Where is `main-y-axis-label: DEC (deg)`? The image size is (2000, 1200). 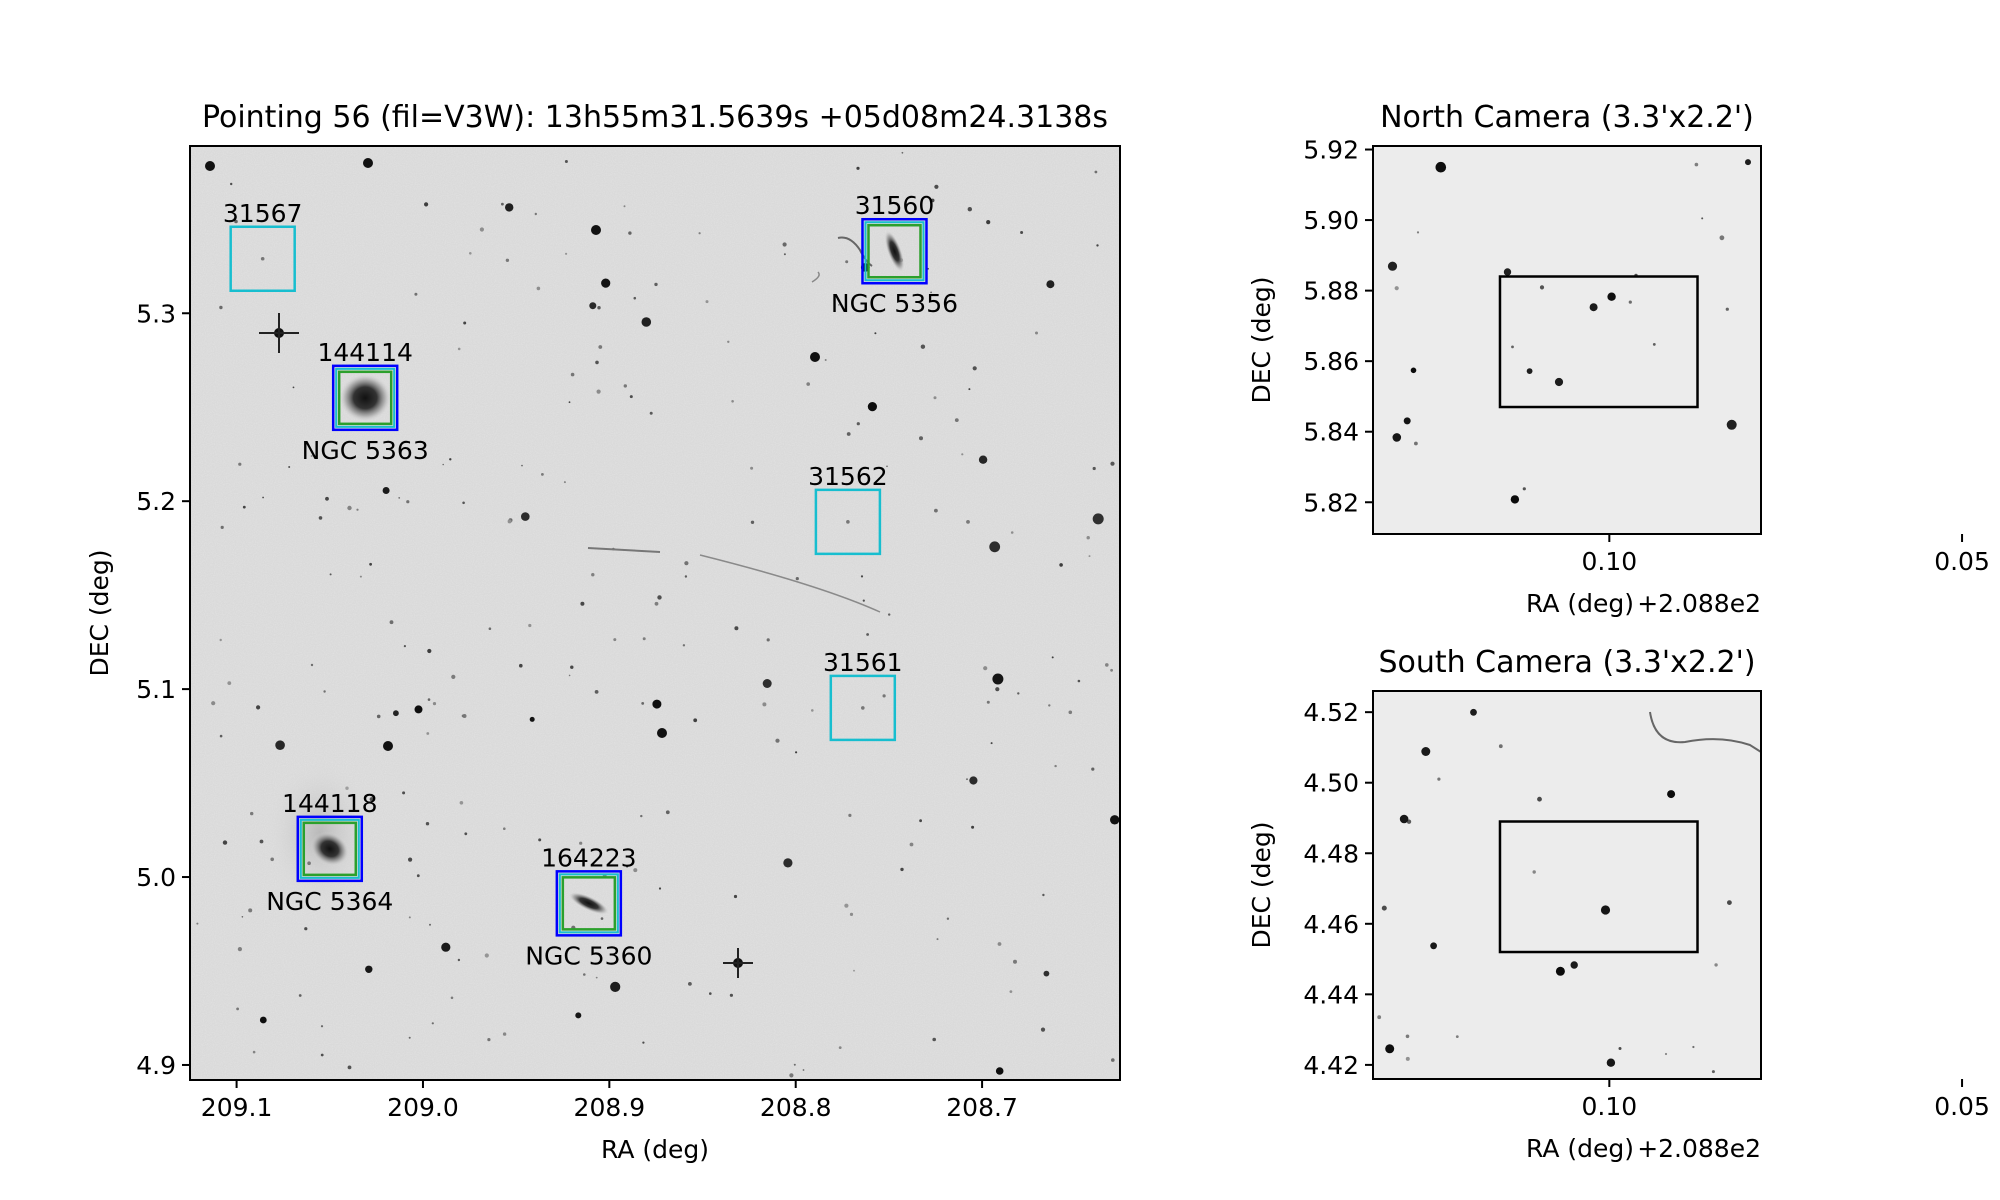
main-y-axis-label: DEC (deg) is located at coordinates (99, 612).